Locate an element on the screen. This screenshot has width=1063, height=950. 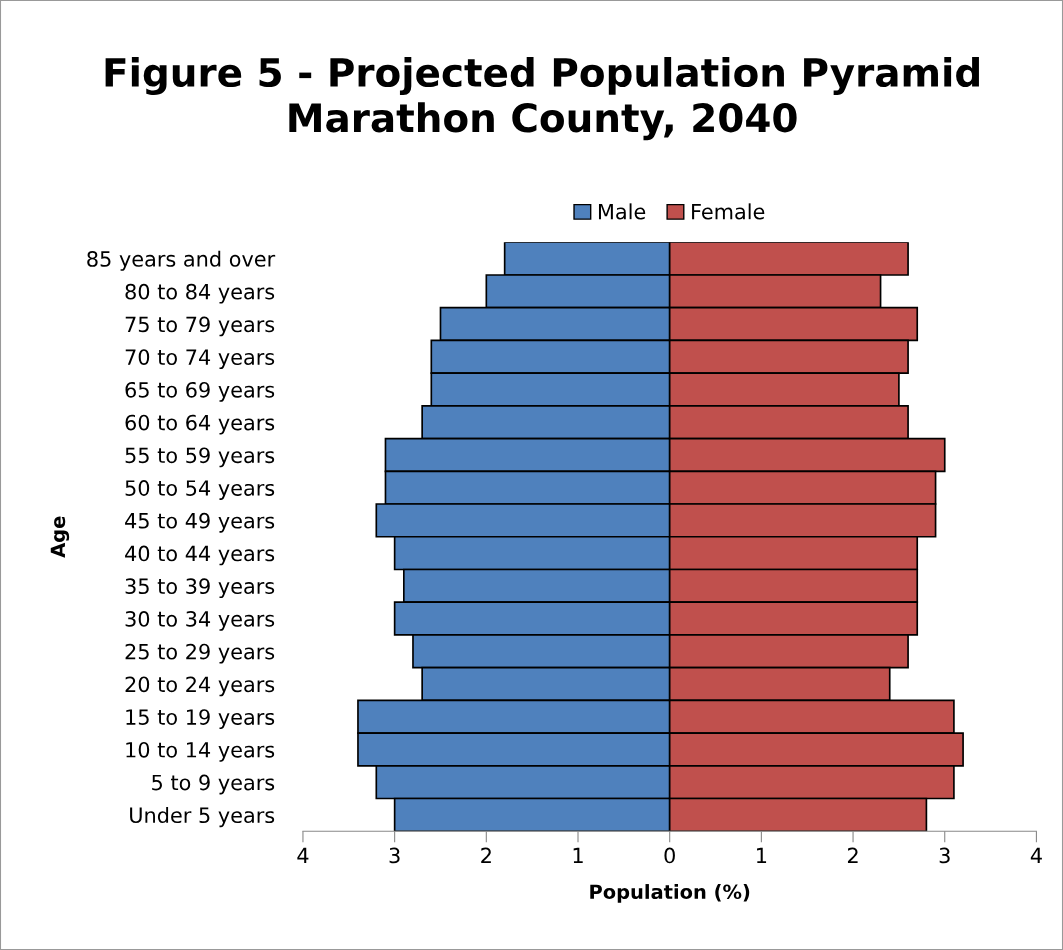
y-tick-label: 50 to 54 years is located at coordinates (200, 490).